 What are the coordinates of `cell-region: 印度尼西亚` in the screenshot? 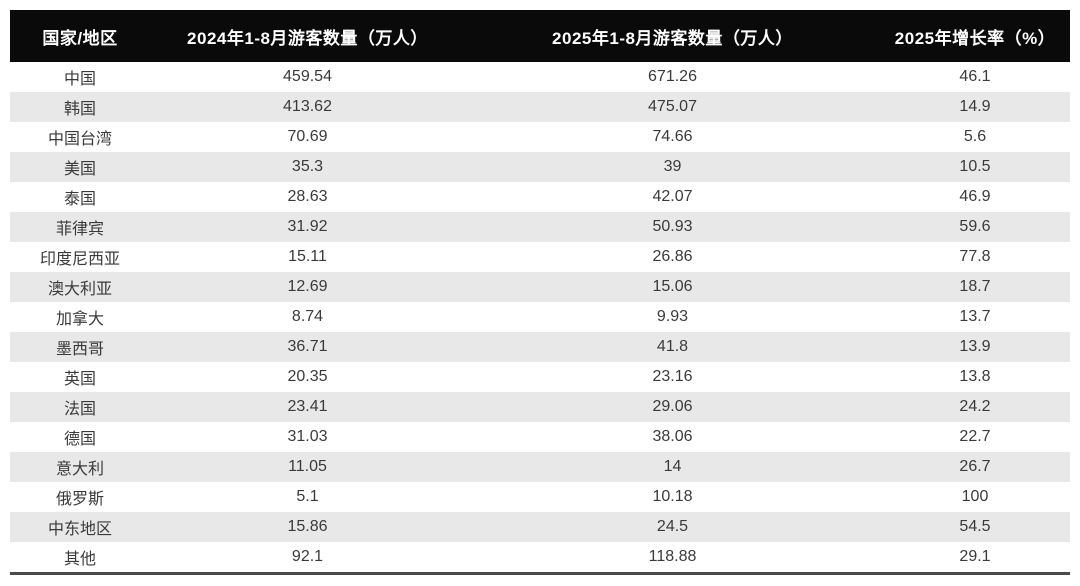 It's located at (80, 257).